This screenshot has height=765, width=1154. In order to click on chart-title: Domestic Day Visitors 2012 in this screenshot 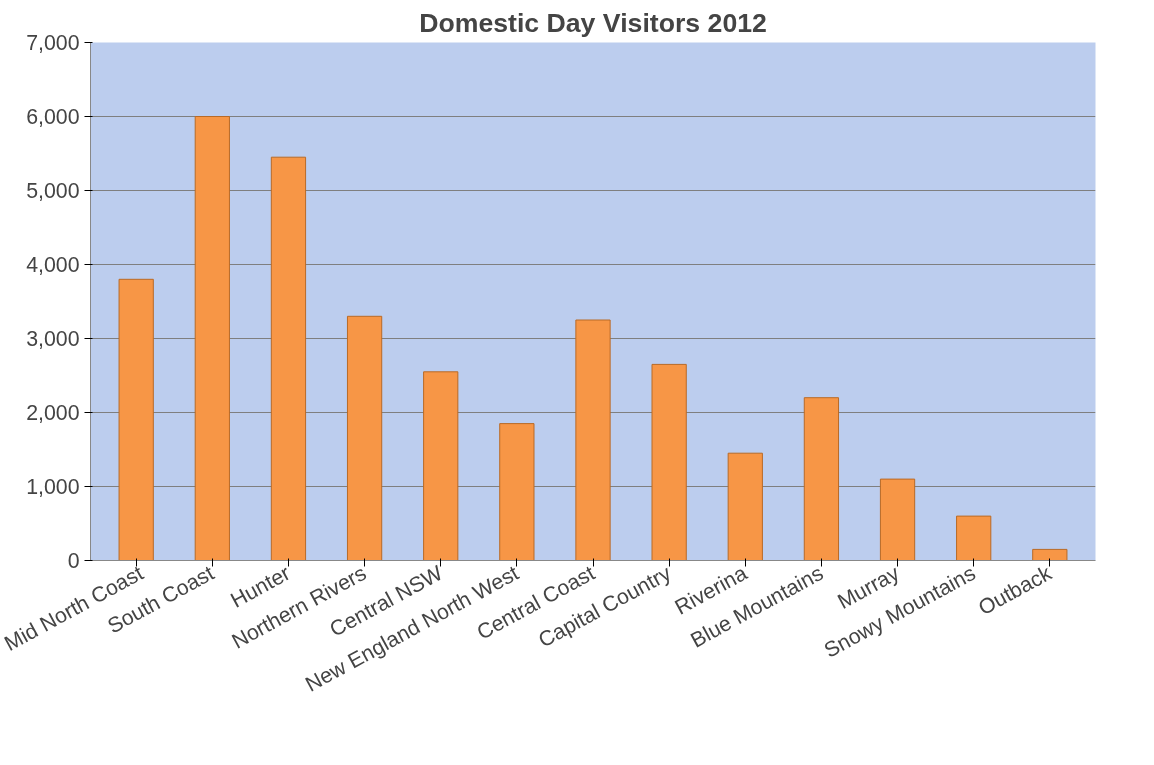, I will do `click(593, 22)`.